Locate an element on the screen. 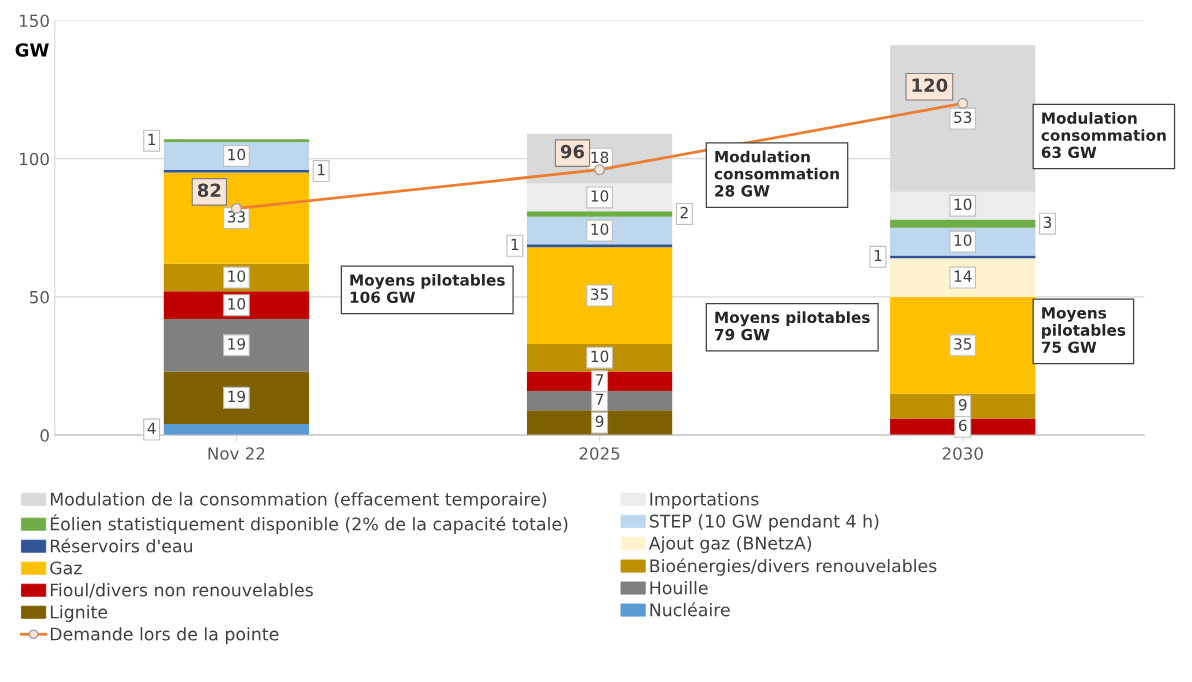 The height and width of the screenshot is (682, 1192). data-label: 96 is located at coordinates (572, 151).